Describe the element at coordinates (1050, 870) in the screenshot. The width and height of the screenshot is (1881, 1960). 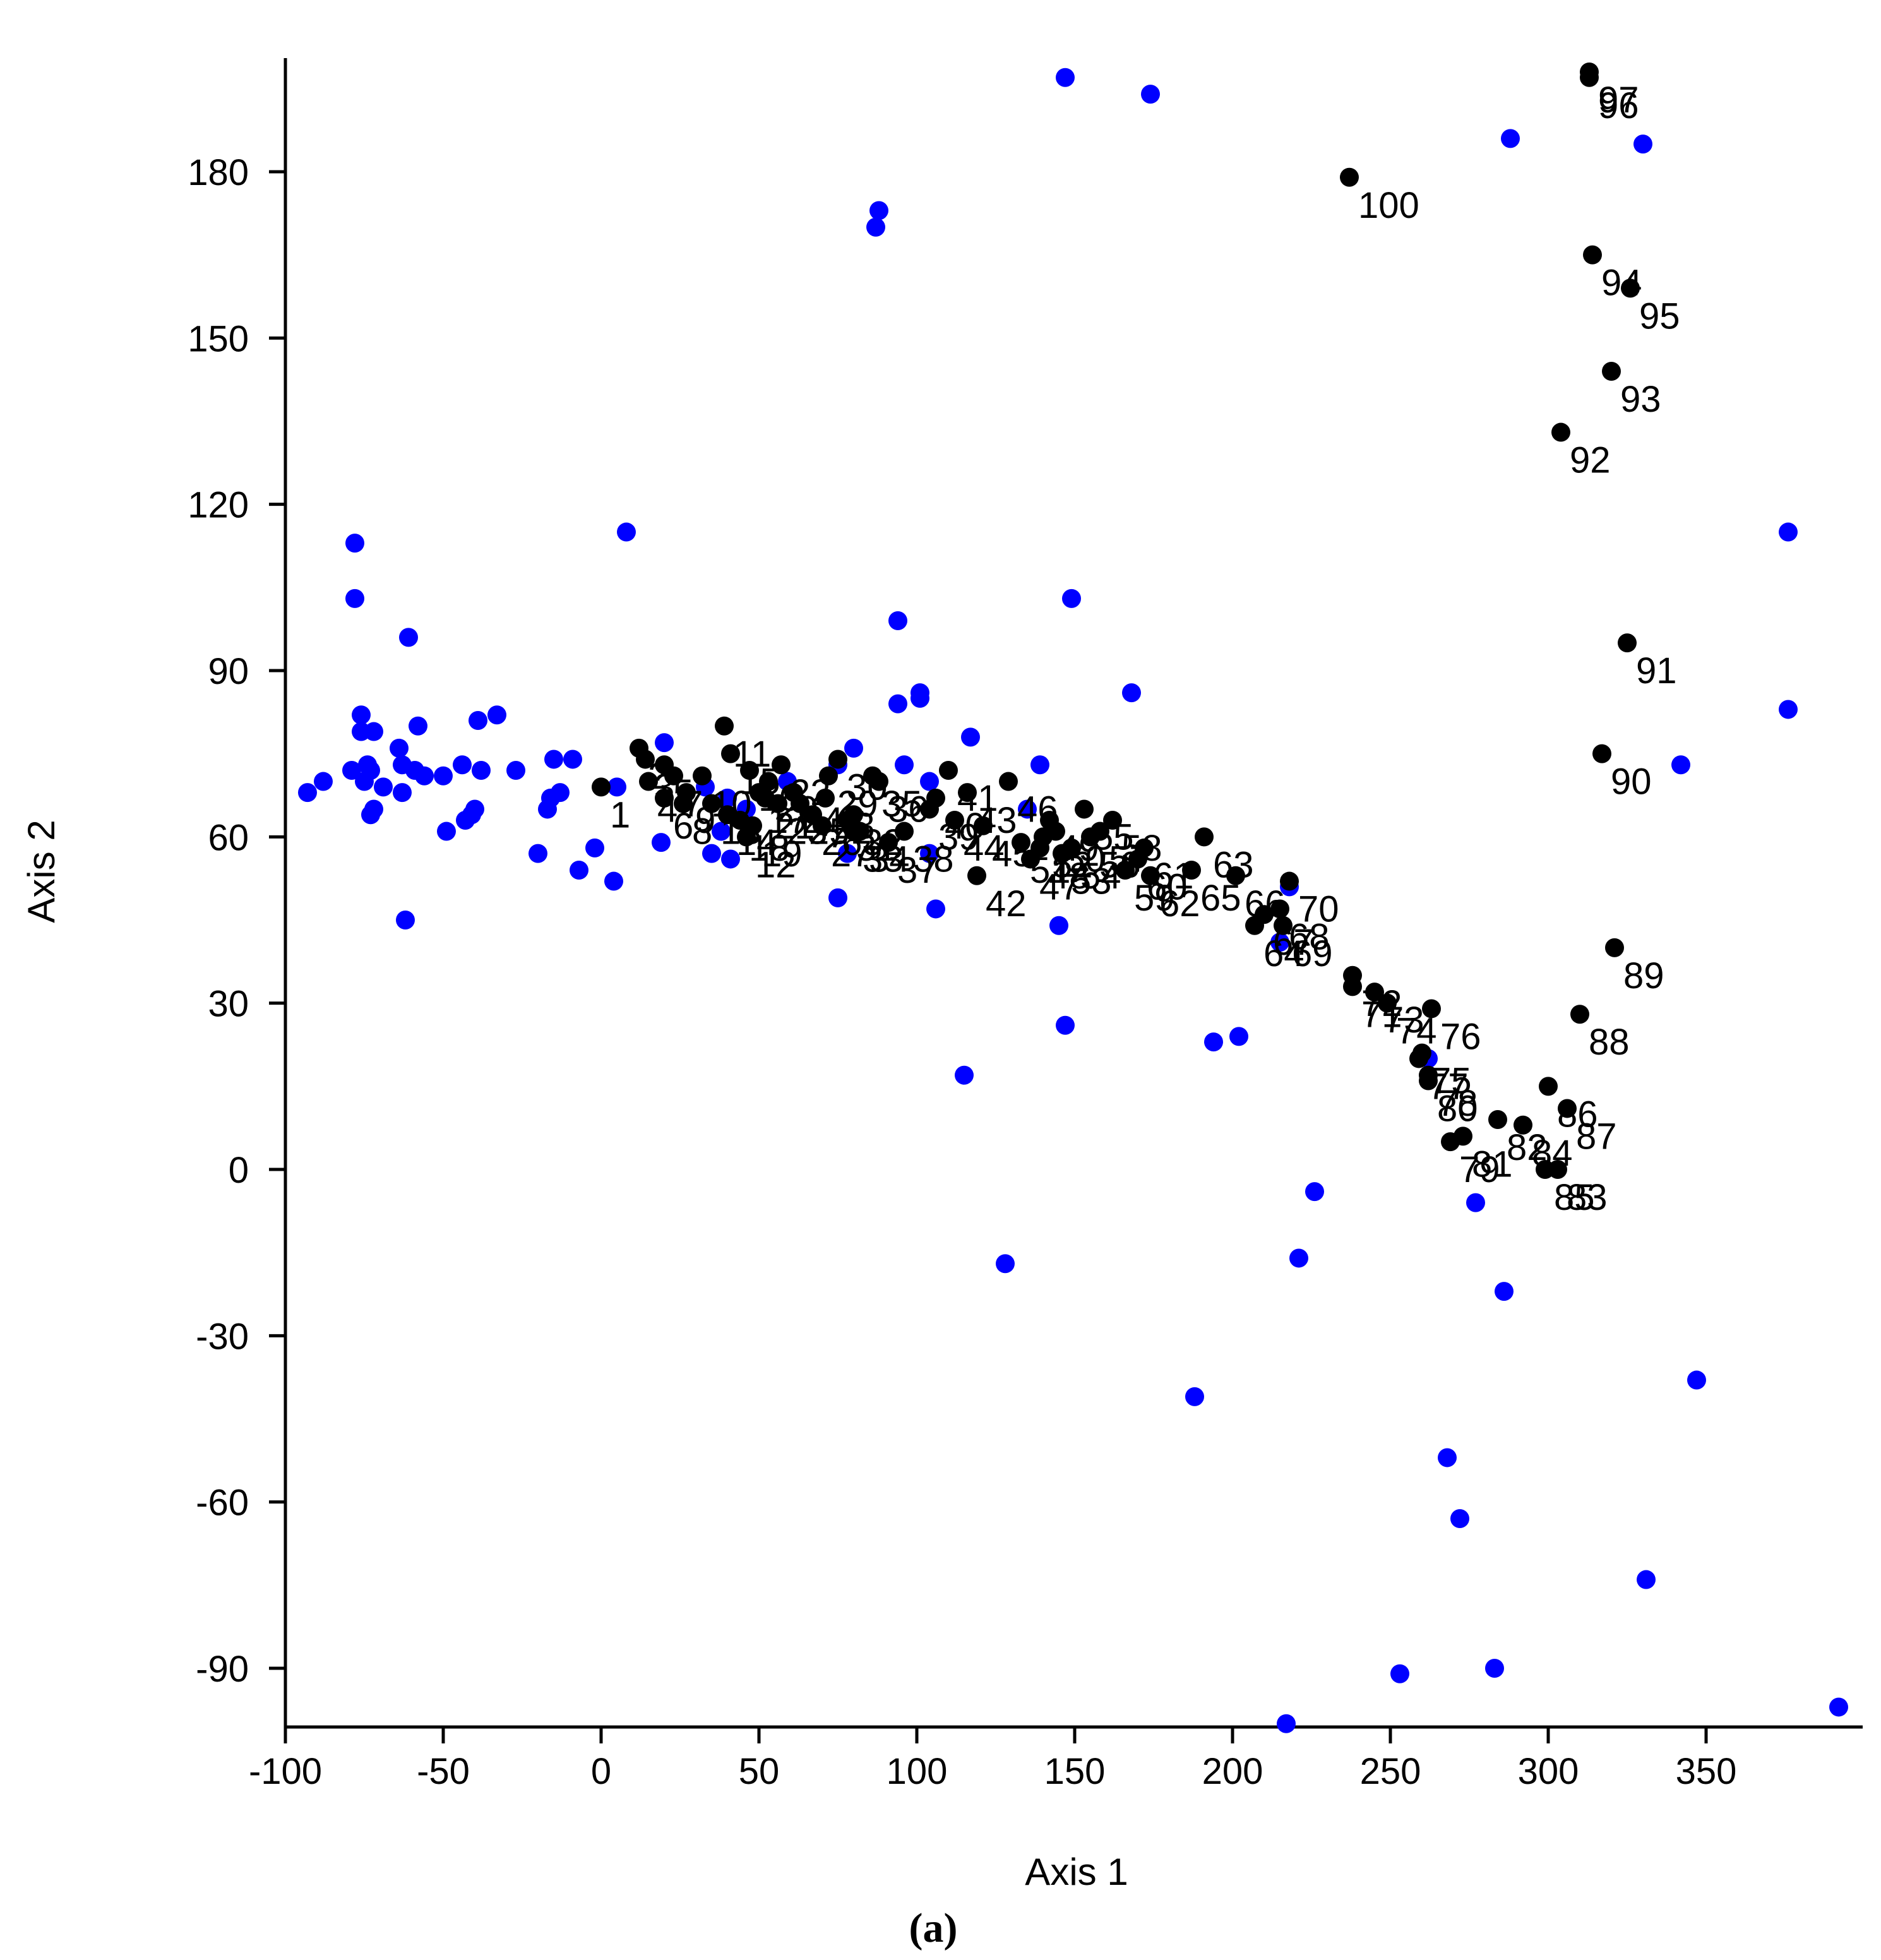
I see `point-label: 51` at that location.